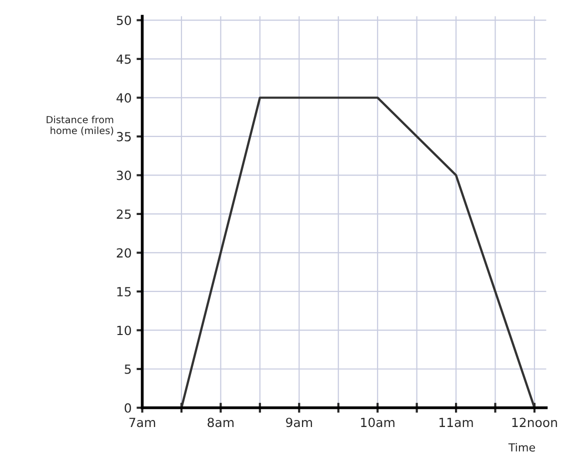 Image resolution: width=569 pixels, height=466 pixels. What do you see at coordinates (124, 291) in the screenshot?
I see `y-tick-label: 15` at bounding box center [124, 291].